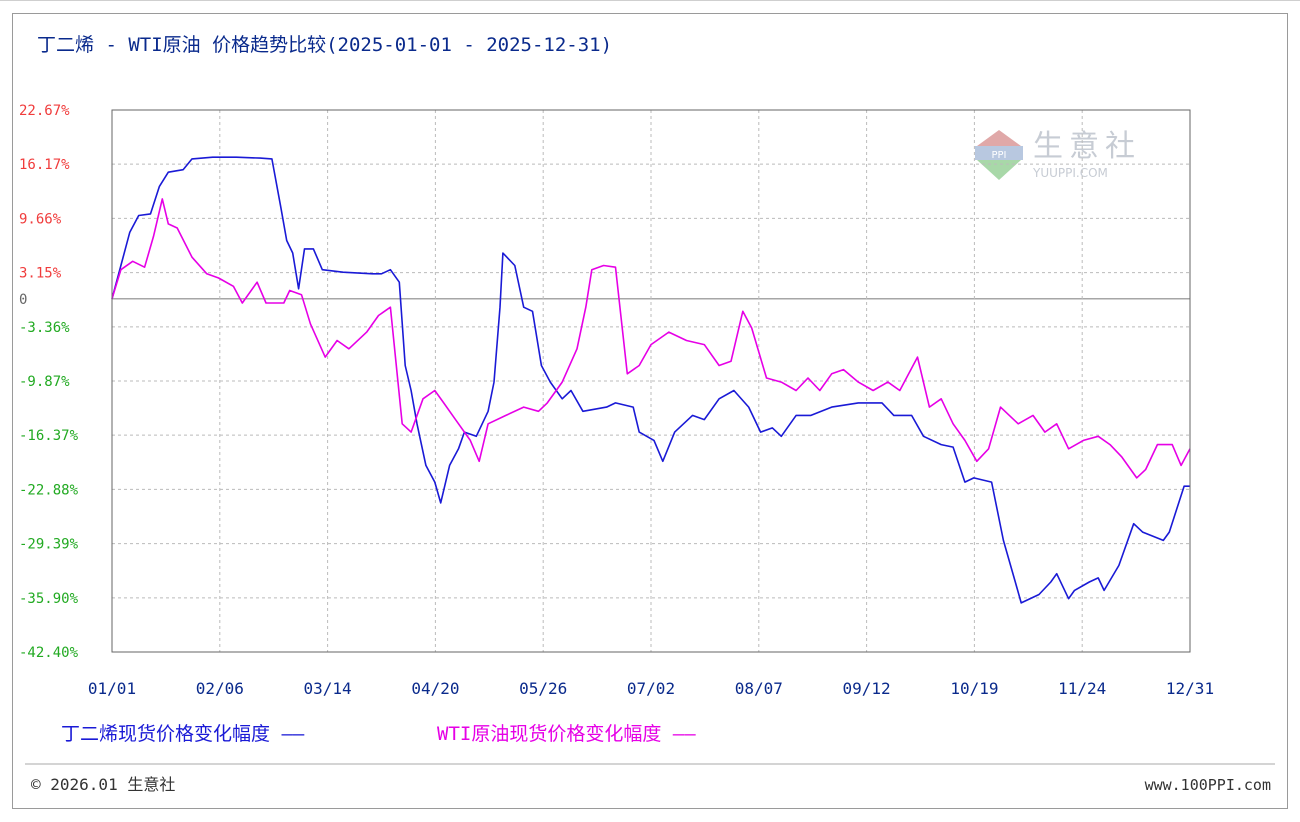  I want to click on x-tick-label: 09/12, so click(867, 688).